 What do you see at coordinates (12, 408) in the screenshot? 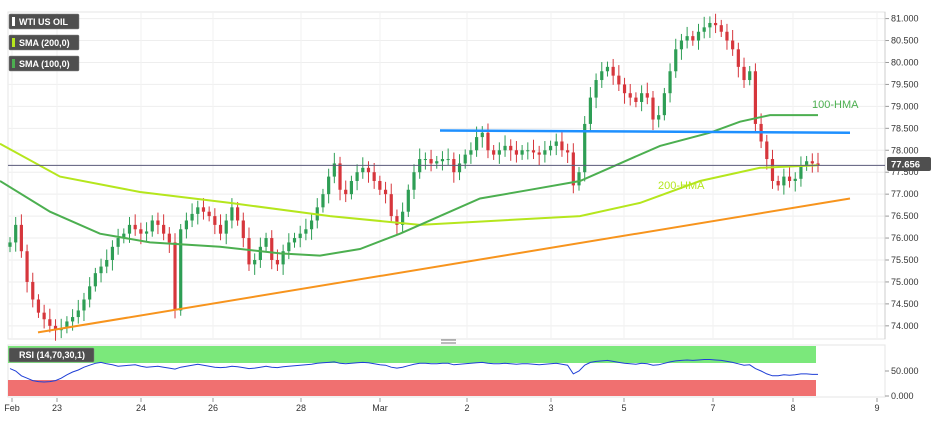
I see `time-tick-label: Feb` at bounding box center [12, 408].